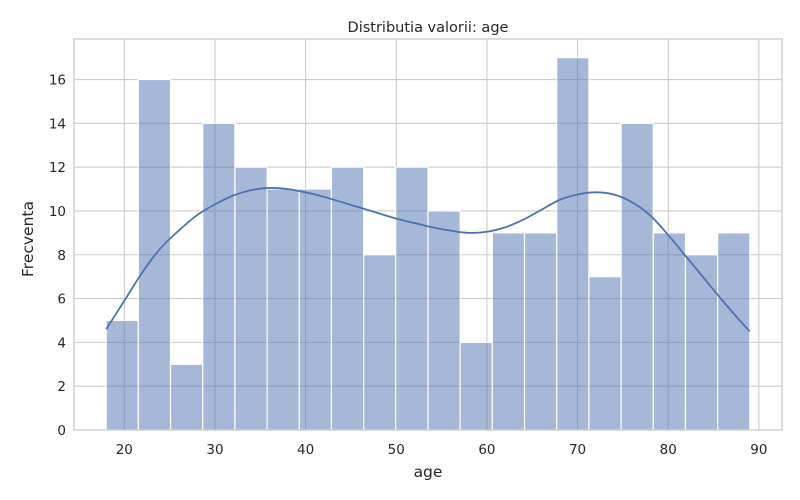  I want to click on chart-title: Distributia valorii: age, so click(428, 28).